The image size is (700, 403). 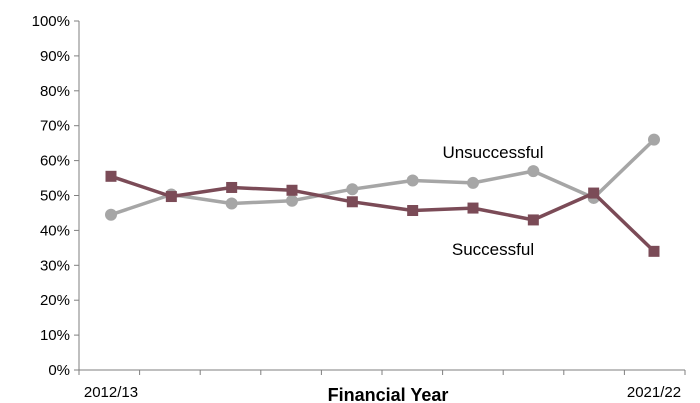 I want to click on y-tick-label: 80%, so click(x=55, y=91).